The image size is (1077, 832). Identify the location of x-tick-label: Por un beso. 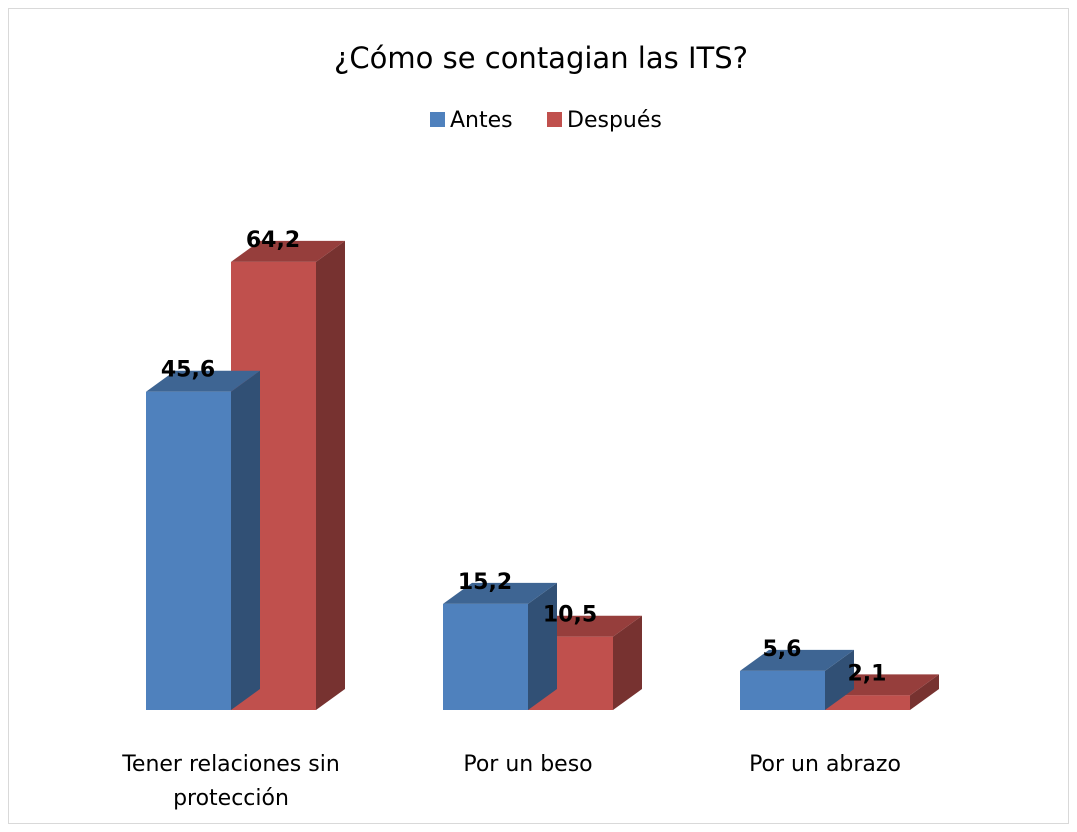
(528, 764).